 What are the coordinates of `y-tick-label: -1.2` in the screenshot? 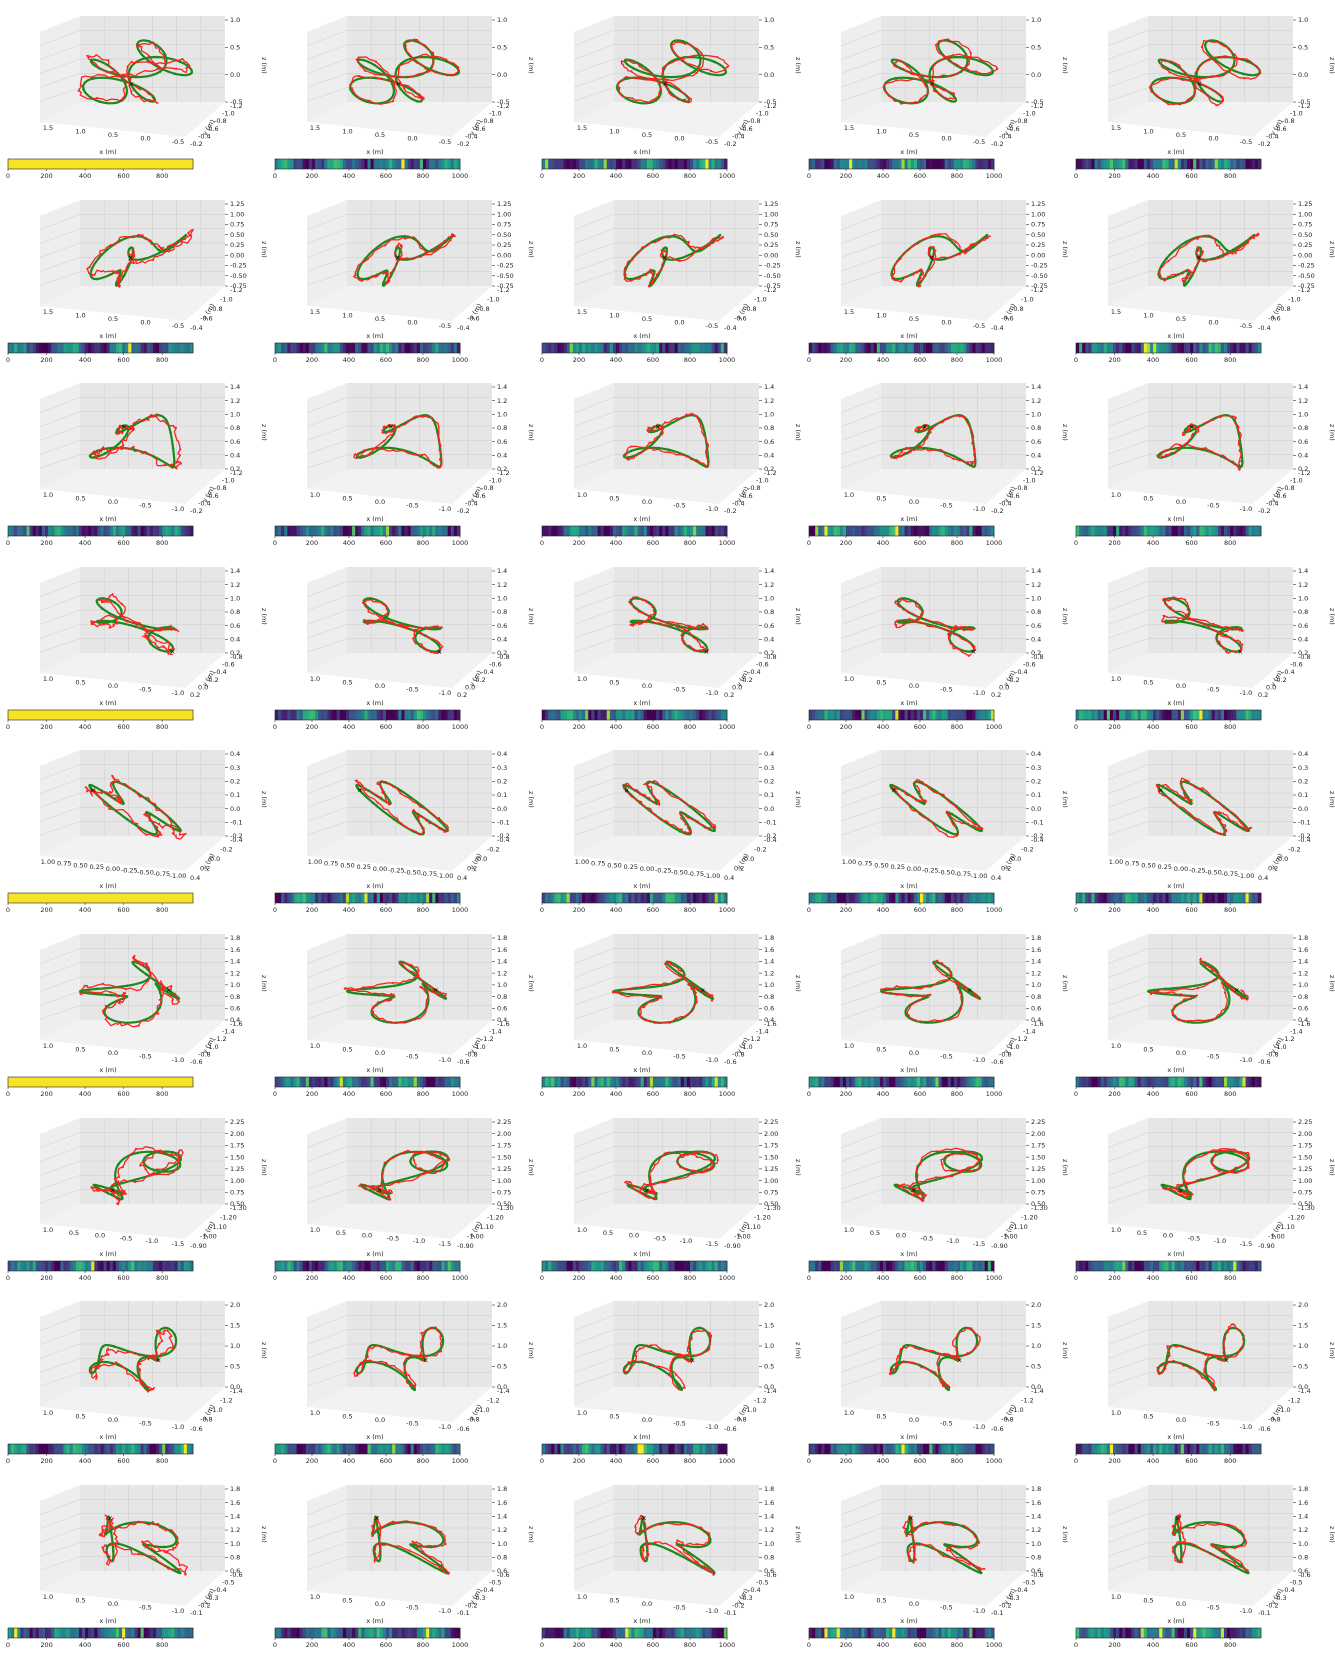 It's located at (1037, 473).